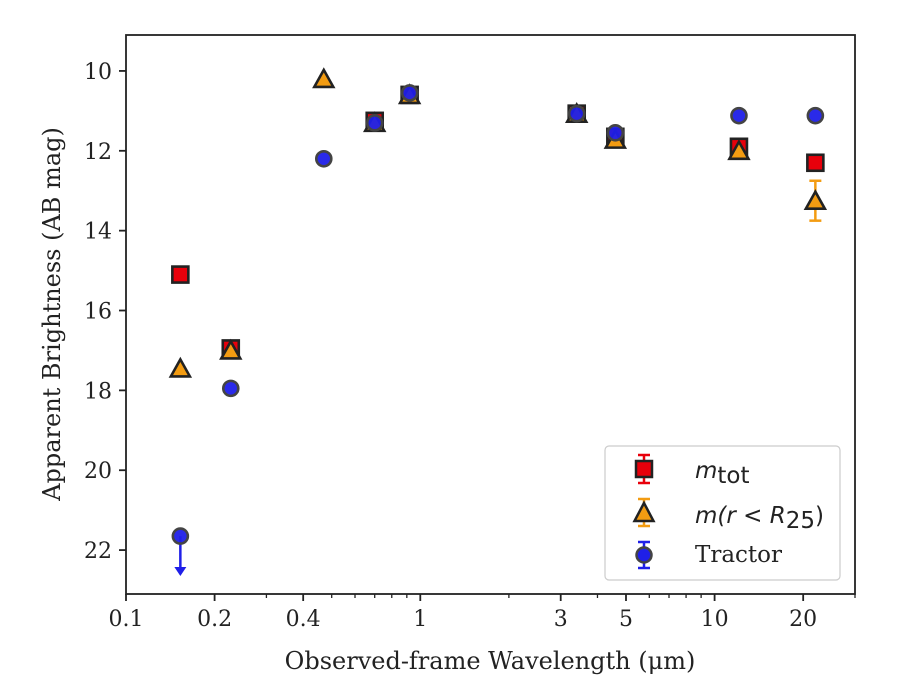 This screenshot has height=700, width=900. What do you see at coordinates (98, 72) in the screenshot?
I see `y-tick-label: 10` at bounding box center [98, 72].